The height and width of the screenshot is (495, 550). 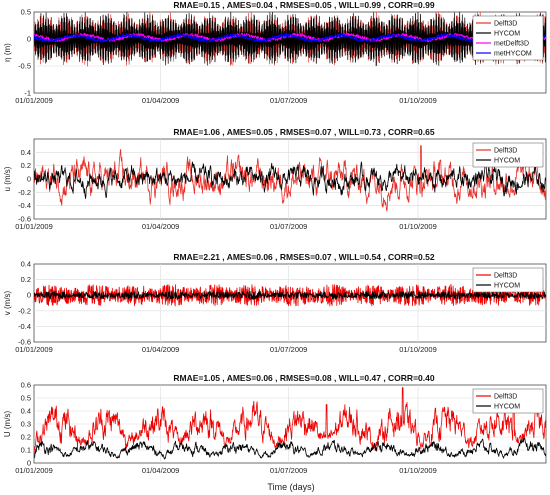 What do you see at coordinates (7, 178) in the screenshot?
I see `y-axis-label: u (m/s)` at bounding box center [7, 178].